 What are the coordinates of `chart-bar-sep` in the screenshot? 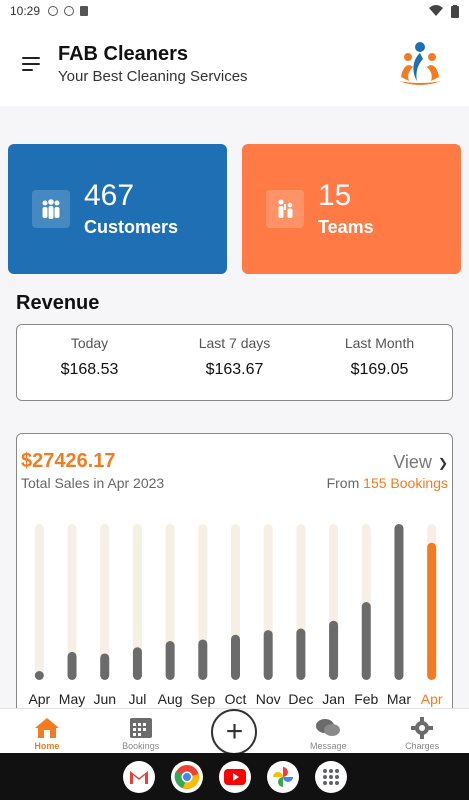 It's located at (203, 659).